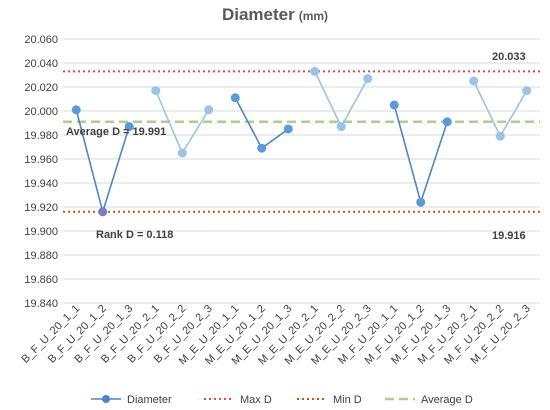 The width and height of the screenshot is (550, 410). I want to click on legend-item: Min D, so click(329, 400).